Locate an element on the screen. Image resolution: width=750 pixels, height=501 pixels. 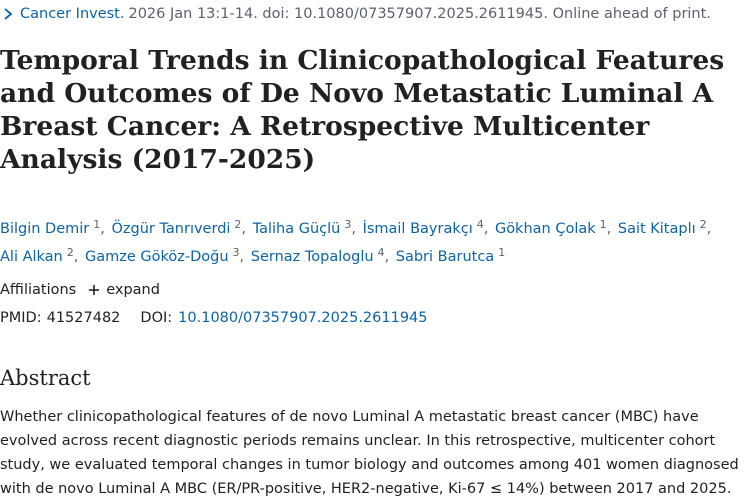
abstract-heading: Abstract is located at coordinates (45, 378).